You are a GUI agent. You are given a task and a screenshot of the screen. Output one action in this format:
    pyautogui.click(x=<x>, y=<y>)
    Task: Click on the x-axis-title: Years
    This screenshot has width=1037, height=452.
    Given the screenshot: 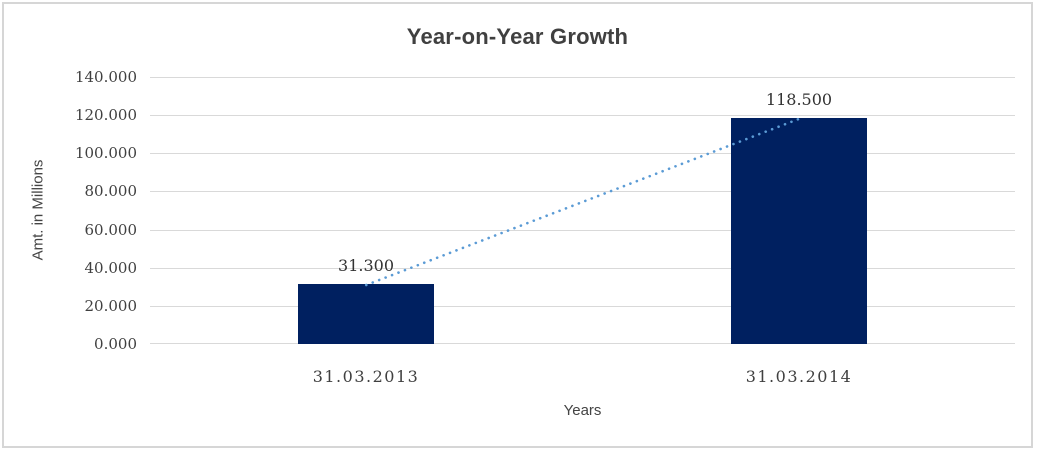 What is the action you would take?
    pyautogui.click(x=582, y=410)
    